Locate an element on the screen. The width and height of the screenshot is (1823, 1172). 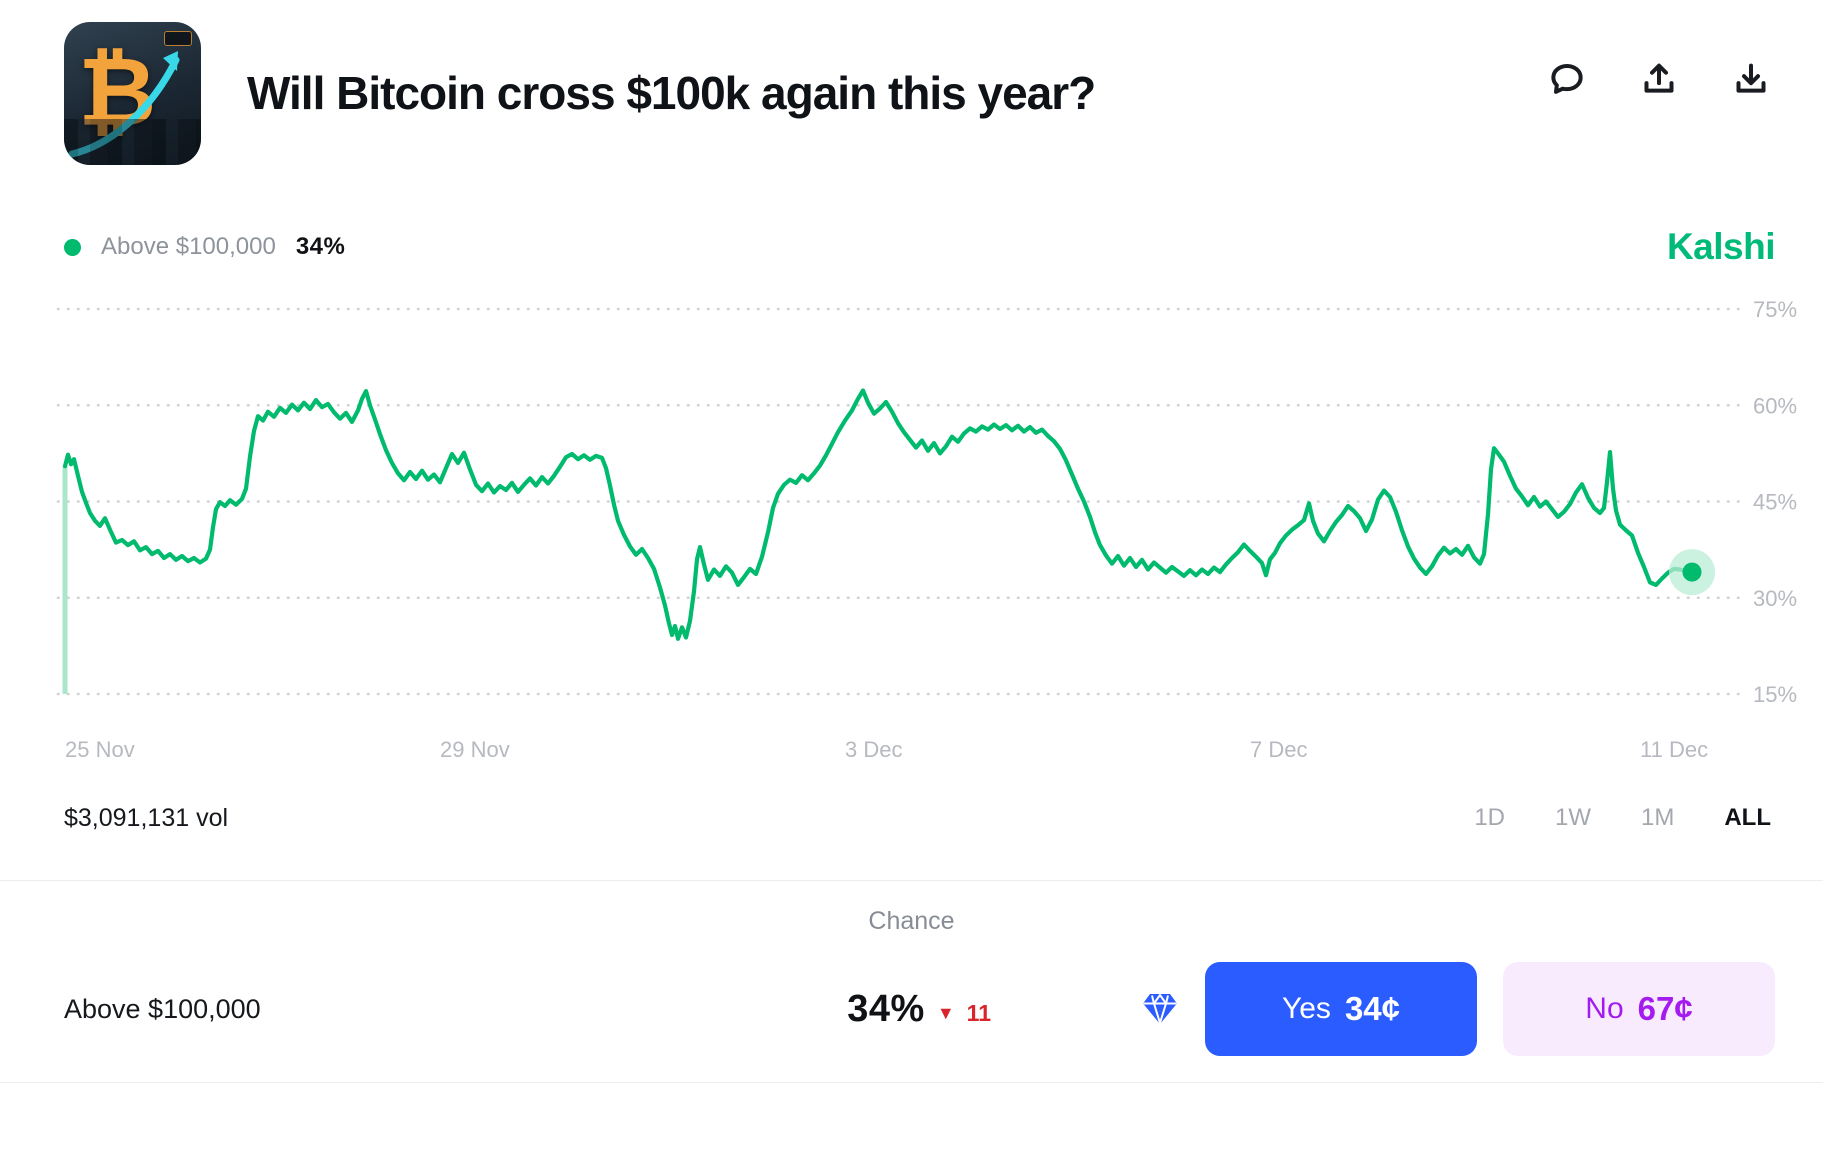
header-actions is located at coordinates (1659, 79).